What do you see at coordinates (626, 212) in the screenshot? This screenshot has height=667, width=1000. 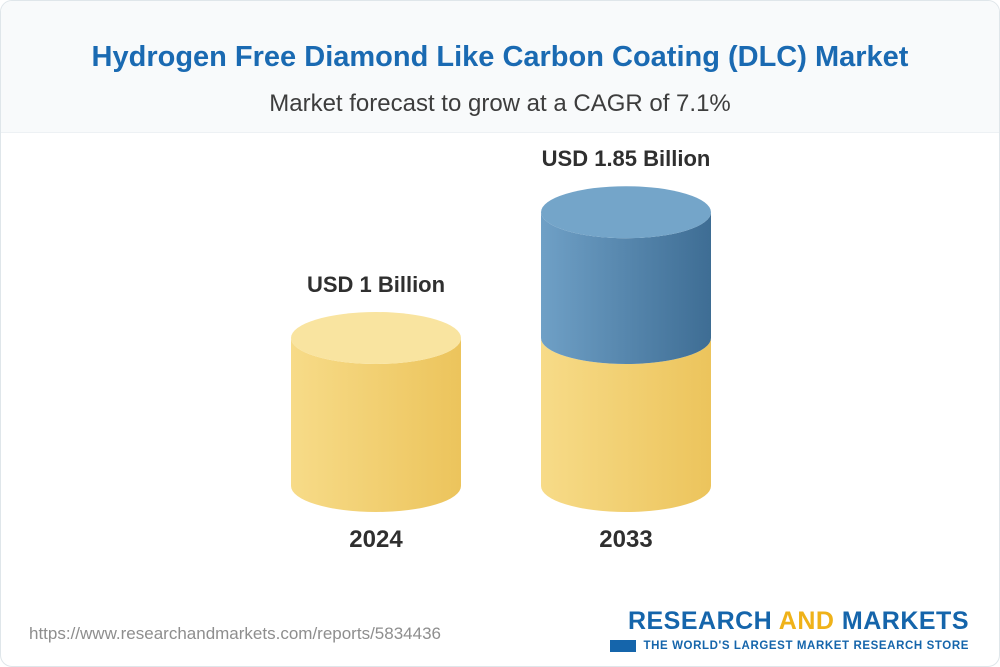 I see `cylinder-2033-top-cap` at bounding box center [626, 212].